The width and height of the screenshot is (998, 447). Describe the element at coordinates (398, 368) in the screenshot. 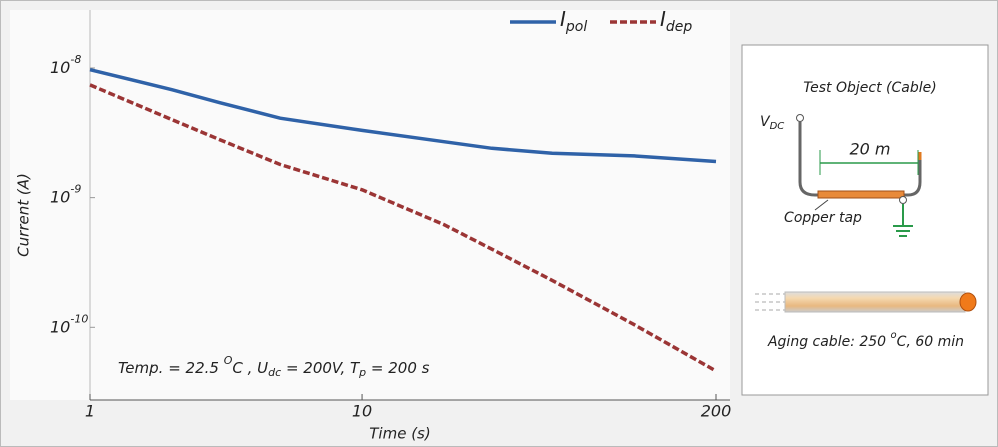

I see `text-segment: = 200 s` at that location.